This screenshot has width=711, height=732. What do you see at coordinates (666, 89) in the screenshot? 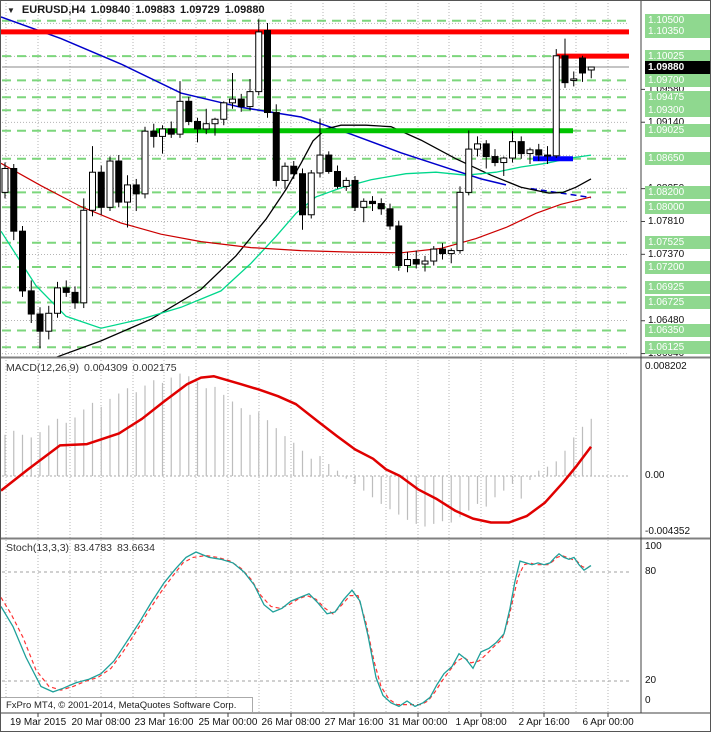
I see `price-axis-label: 1.09580` at bounding box center [666, 89].